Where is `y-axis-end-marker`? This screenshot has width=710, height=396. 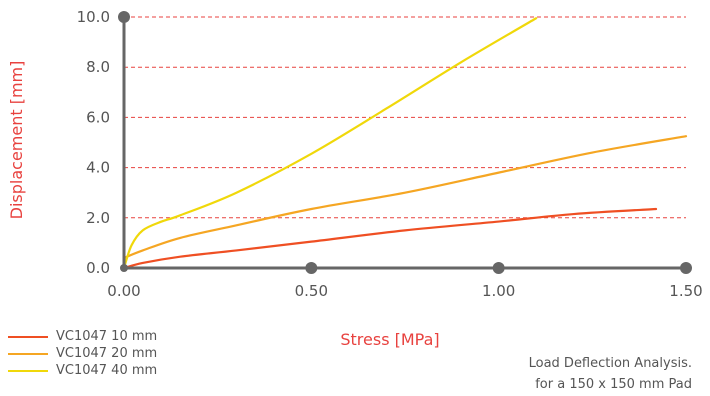 y-axis-end-marker is located at coordinates (124, 17).